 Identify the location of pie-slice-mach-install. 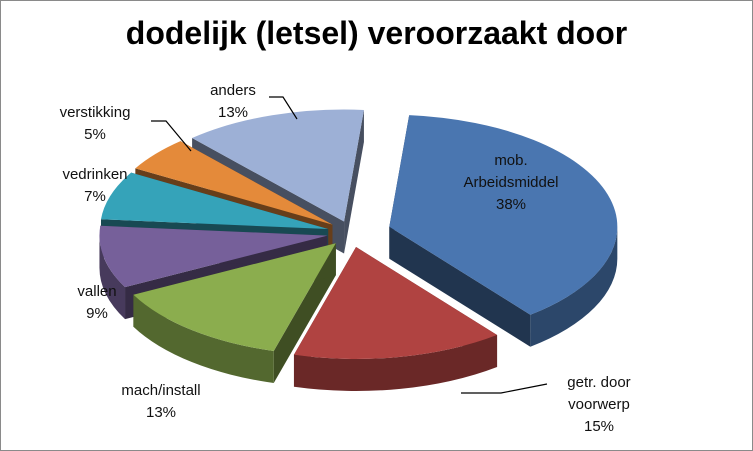
(234, 313).